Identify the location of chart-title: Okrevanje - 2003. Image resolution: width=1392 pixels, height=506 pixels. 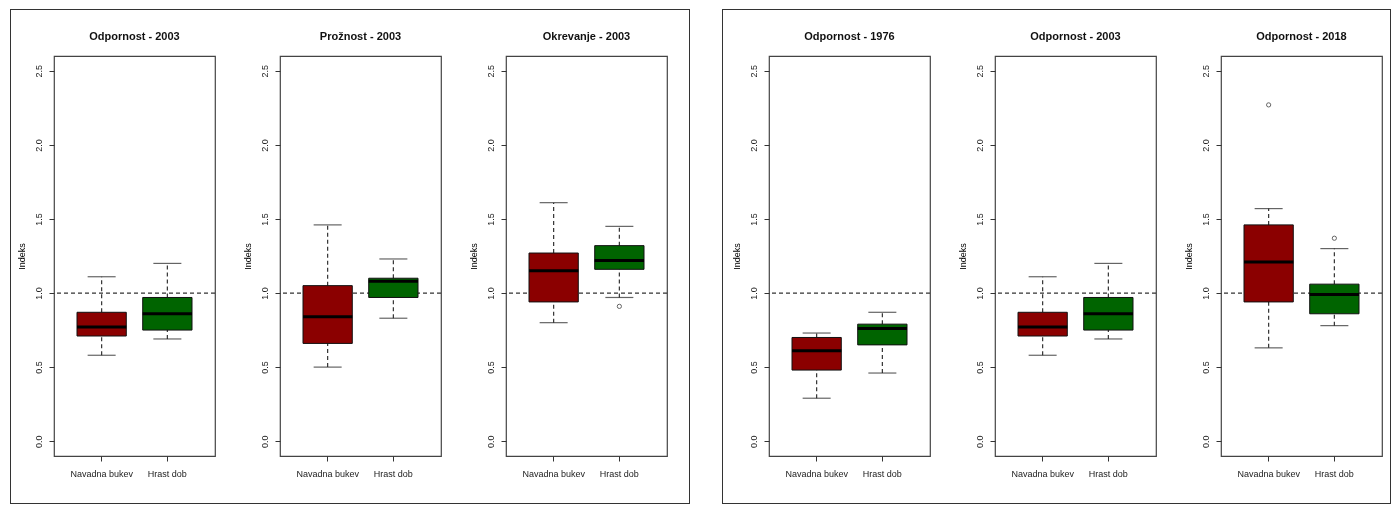
(586, 36).